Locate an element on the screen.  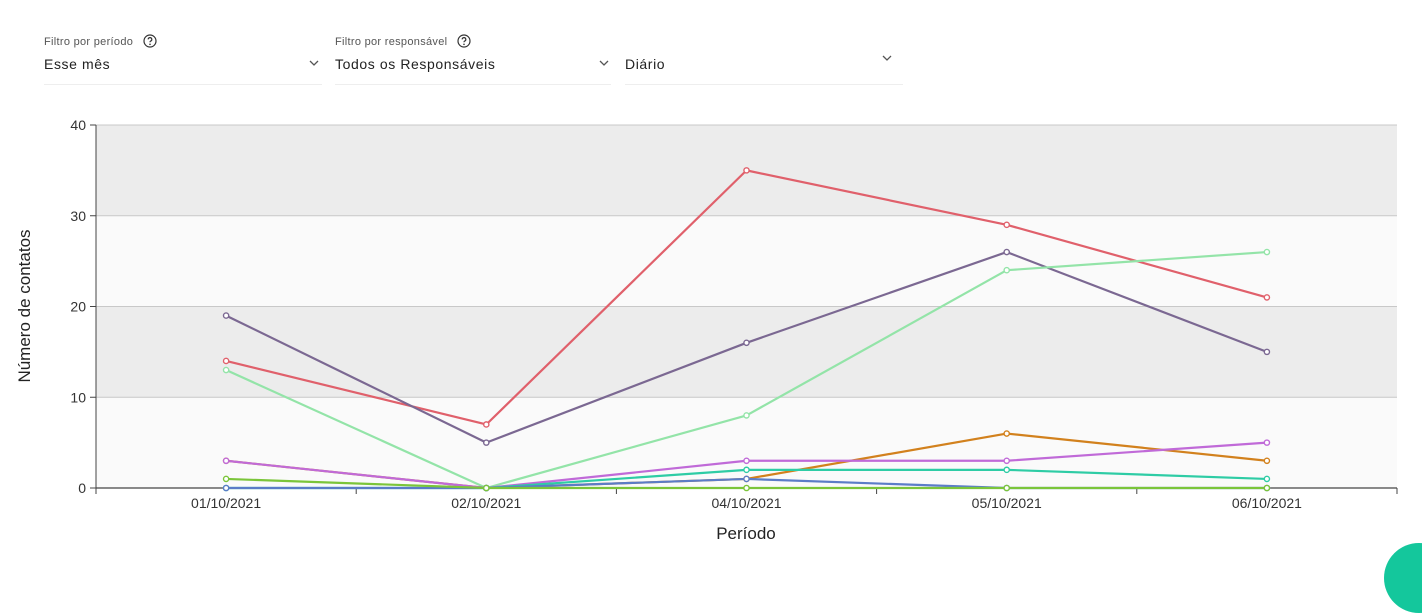
y-tick-label: 30 is located at coordinates (78, 216).